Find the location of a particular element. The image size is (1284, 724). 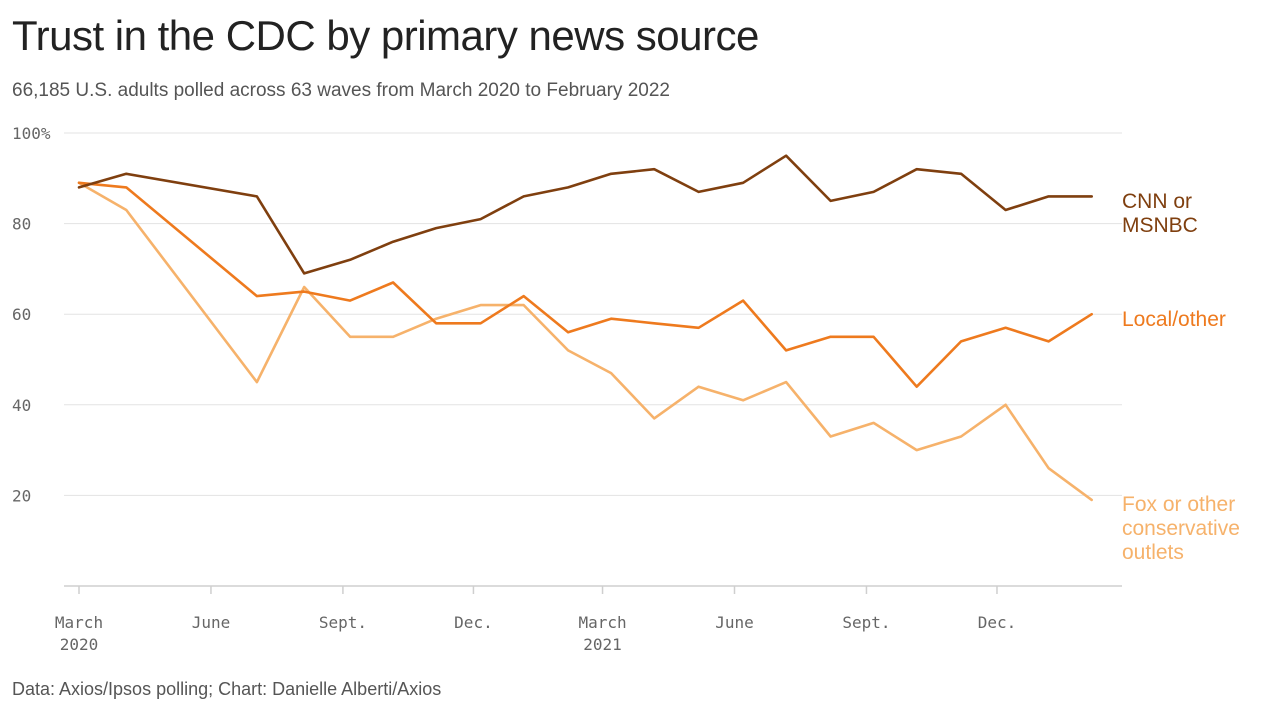

chart-title: Trust in the CDC by primary news source is located at coordinates (385, 35).